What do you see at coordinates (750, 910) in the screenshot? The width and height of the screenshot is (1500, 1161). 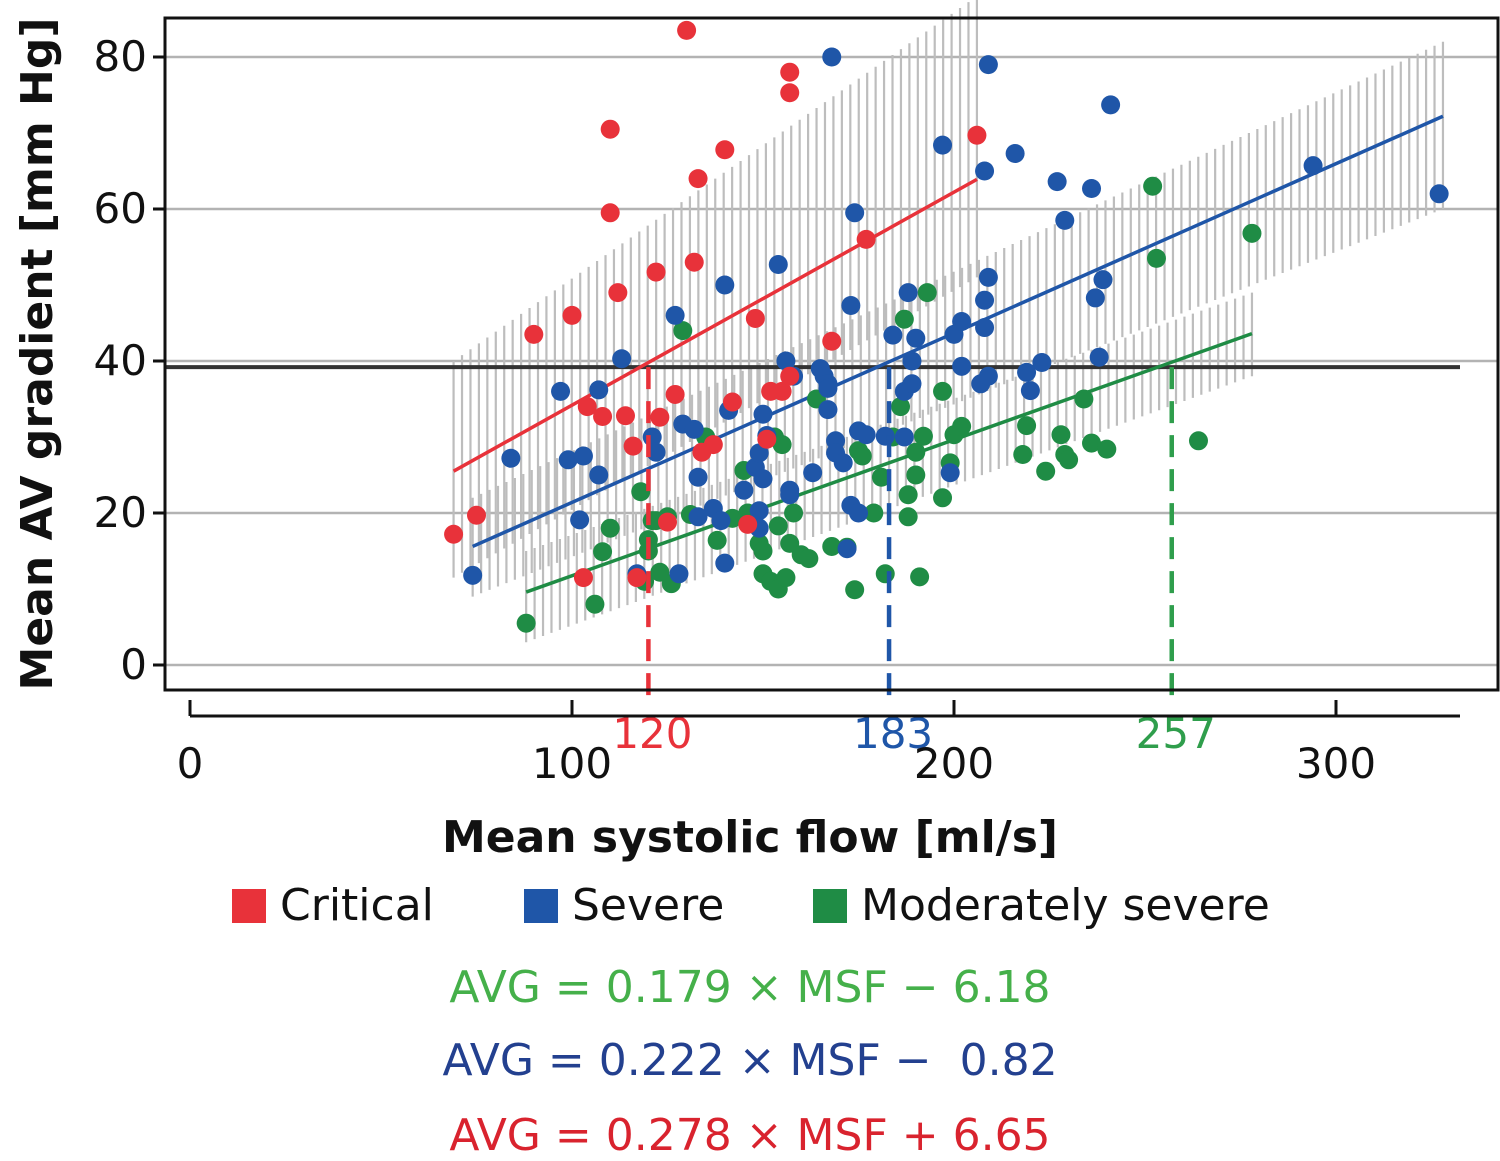 I see `legend: Critical Severe Moderately severe` at bounding box center [750, 910].